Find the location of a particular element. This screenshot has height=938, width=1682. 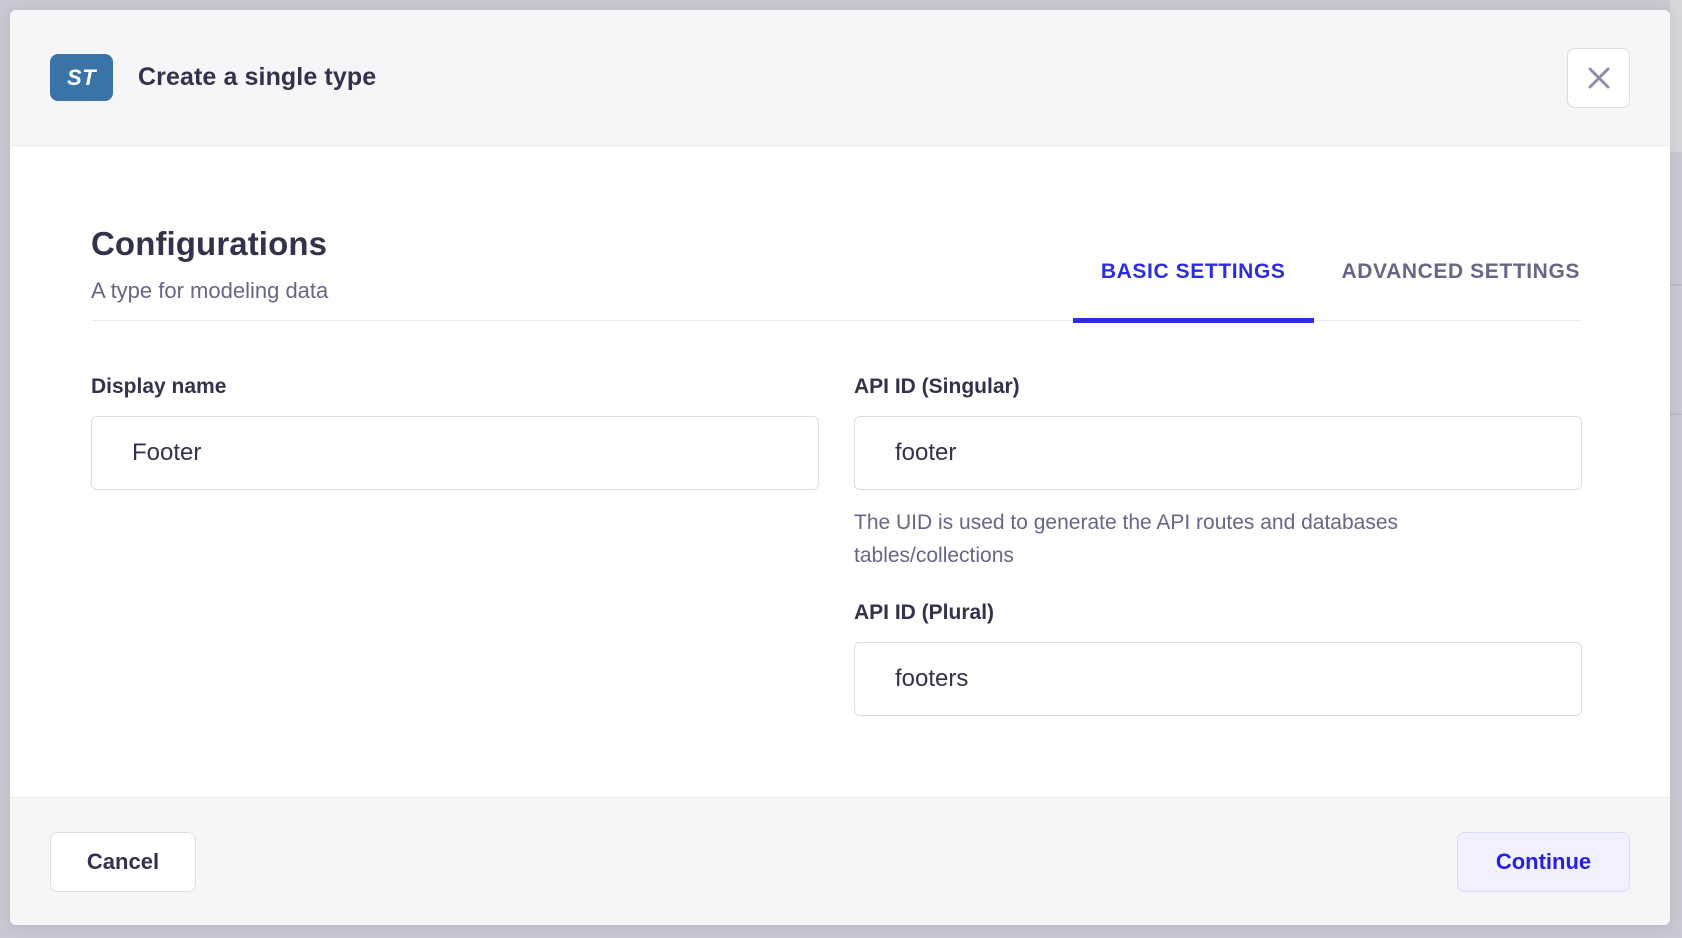

cancel-button: Cancel is located at coordinates (123, 861).